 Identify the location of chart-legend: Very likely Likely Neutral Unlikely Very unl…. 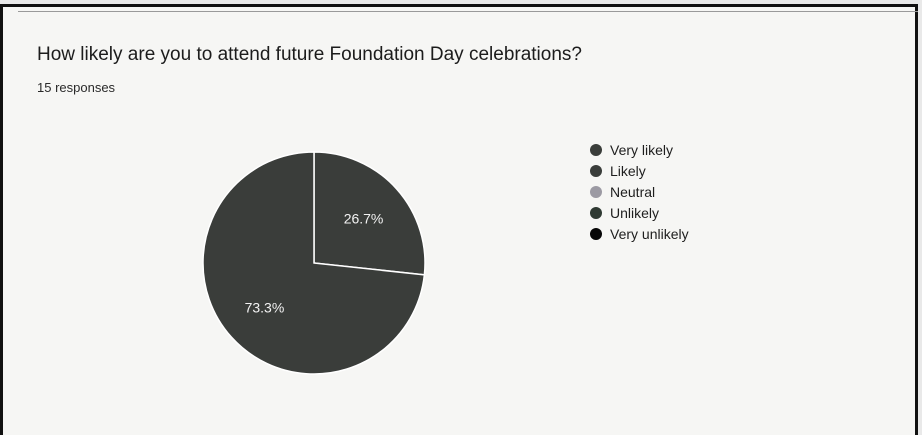
(639, 191).